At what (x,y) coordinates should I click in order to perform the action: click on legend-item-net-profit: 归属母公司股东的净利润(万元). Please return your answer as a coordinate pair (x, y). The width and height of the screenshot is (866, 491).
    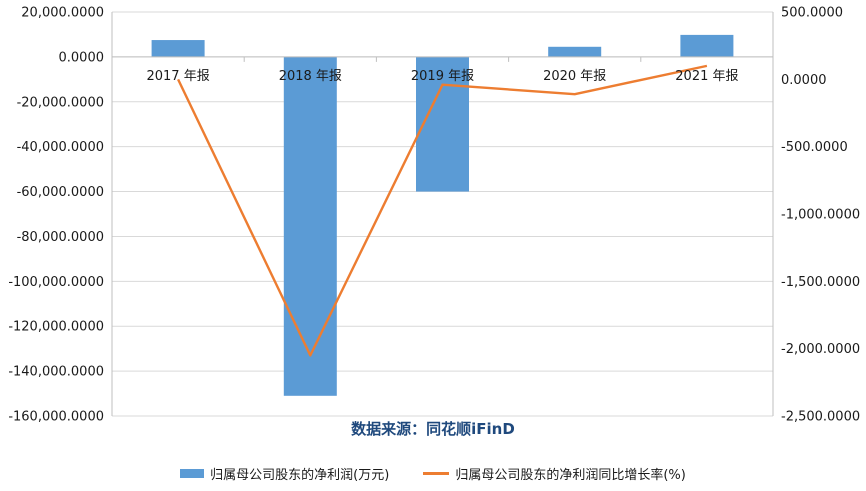
    Looking at the image, I should click on (284, 473).